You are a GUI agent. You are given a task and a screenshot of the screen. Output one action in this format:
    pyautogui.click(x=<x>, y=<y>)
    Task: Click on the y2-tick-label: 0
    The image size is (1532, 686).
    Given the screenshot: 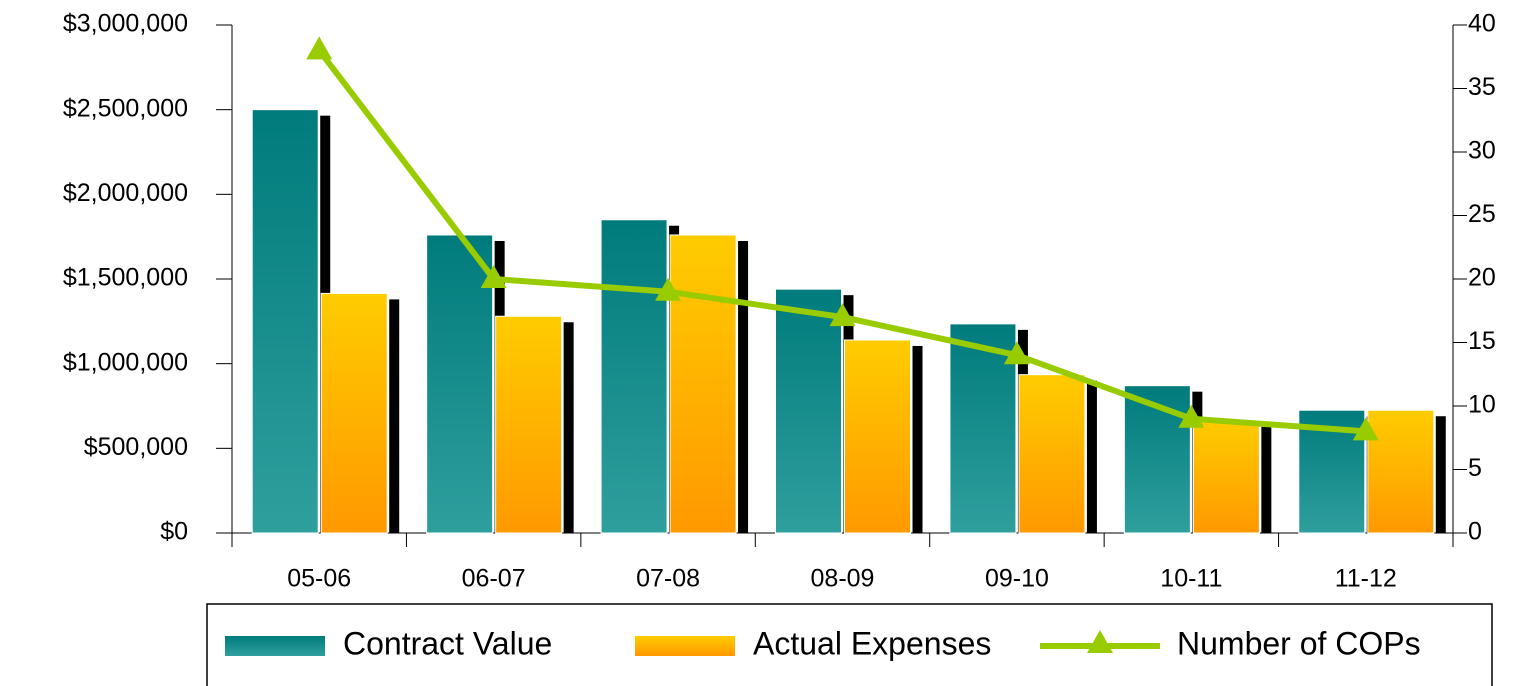 What is the action you would take?
    pyautogui.click(x=1475, y=532)
    